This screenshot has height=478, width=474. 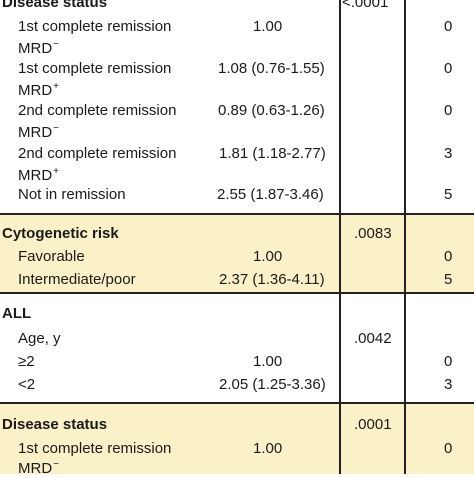 I want to click on row-label: Age, y, so click(x=39, y=338).